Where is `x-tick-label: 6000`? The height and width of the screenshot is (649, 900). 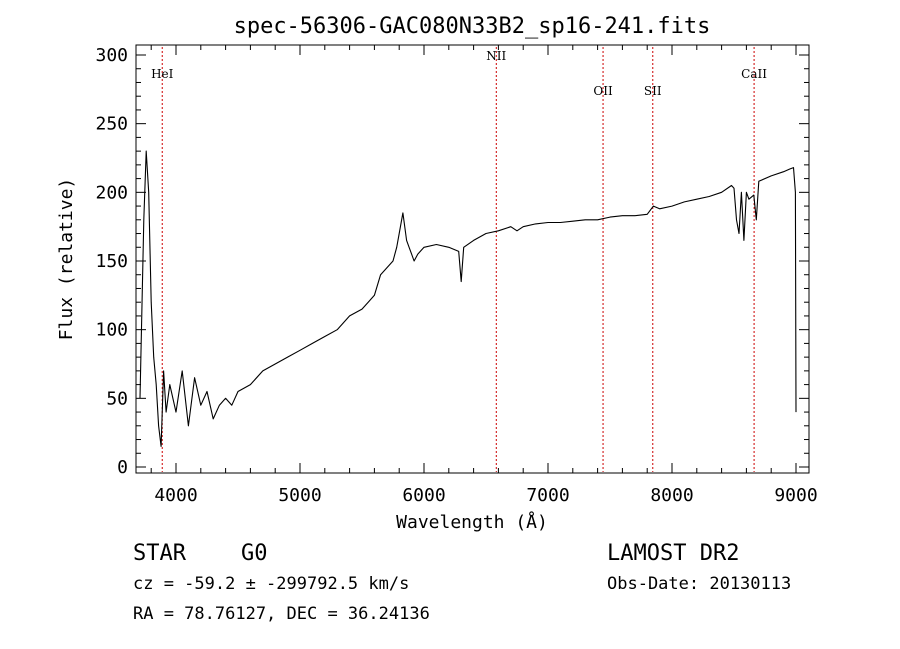 x-tick-label: 6000 is located at coordinates (423, 495).